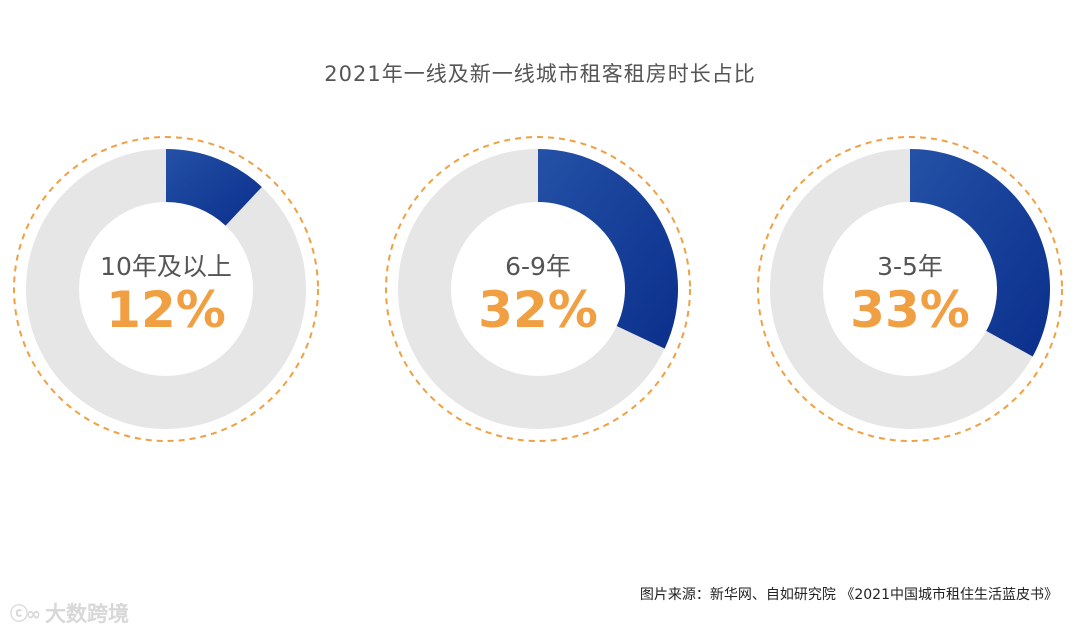 The height and width of the screenshot is (634, 1080). What do you see at coordinates (166, 310) in the screenshot?
I see `donut-value-1: 12%` at bounding box center [166, 310].